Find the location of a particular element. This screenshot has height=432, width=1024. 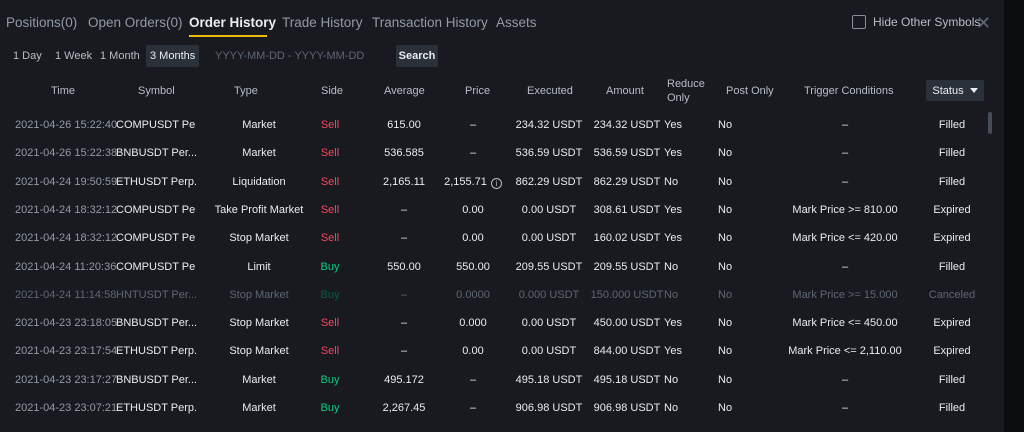

order-executed: 0.000 USDT is located at coordinates (549, 294).